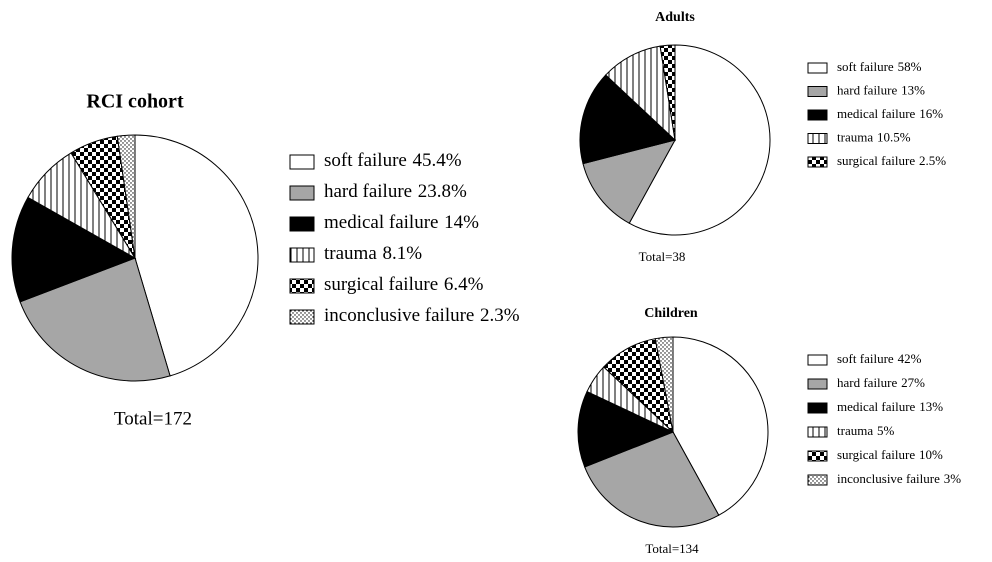 The height and width of the screenshot is (562, 992). I want to click on legend-value: 2.3%, so click(500, 315).